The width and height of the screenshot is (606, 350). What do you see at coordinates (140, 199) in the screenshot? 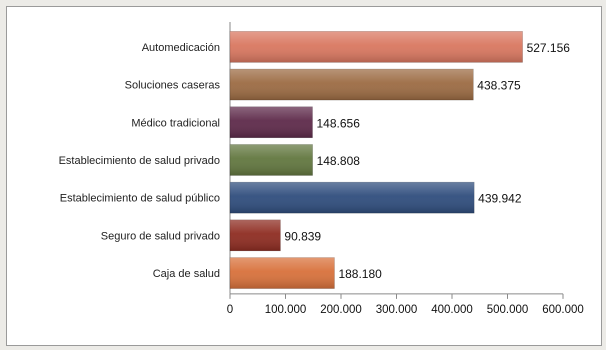
I see `category-label: Establecimiento de salud público` at bounding box center [140, 199].